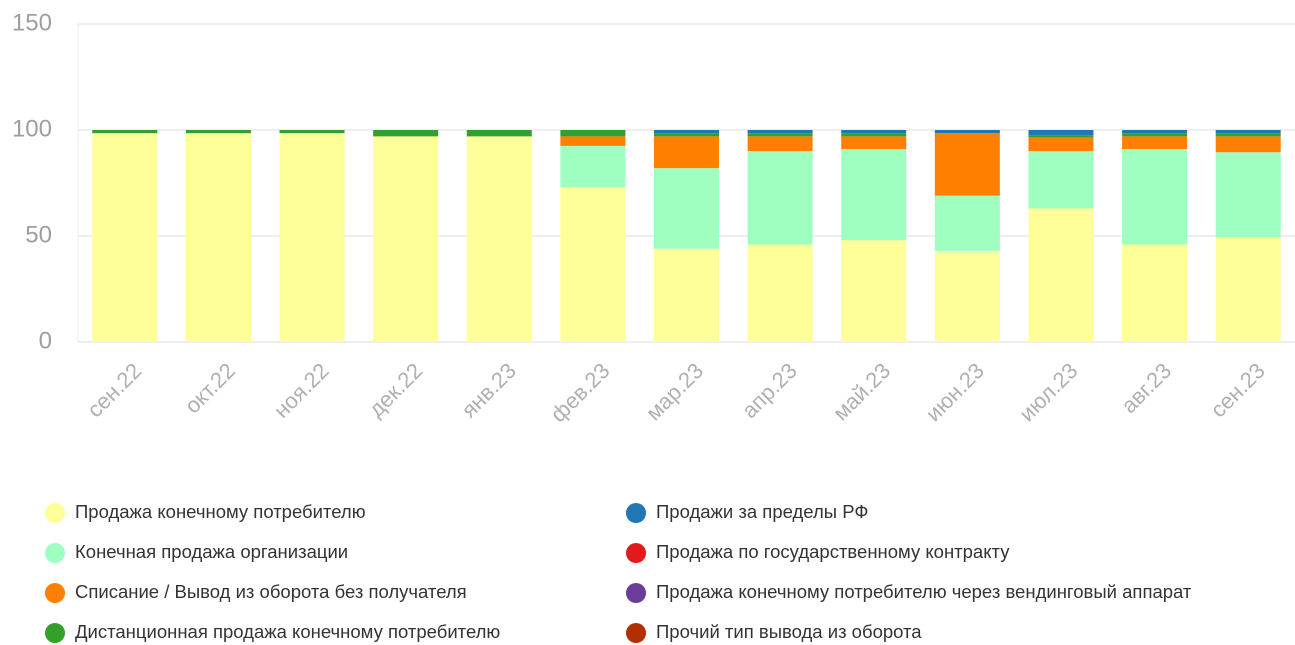 This screenshot has height=645, width=1295. What do you see at coordinates (301, 390) in the screenshot?
I see `x-tick-label: ноя.22` at bounding box center [301, 390].